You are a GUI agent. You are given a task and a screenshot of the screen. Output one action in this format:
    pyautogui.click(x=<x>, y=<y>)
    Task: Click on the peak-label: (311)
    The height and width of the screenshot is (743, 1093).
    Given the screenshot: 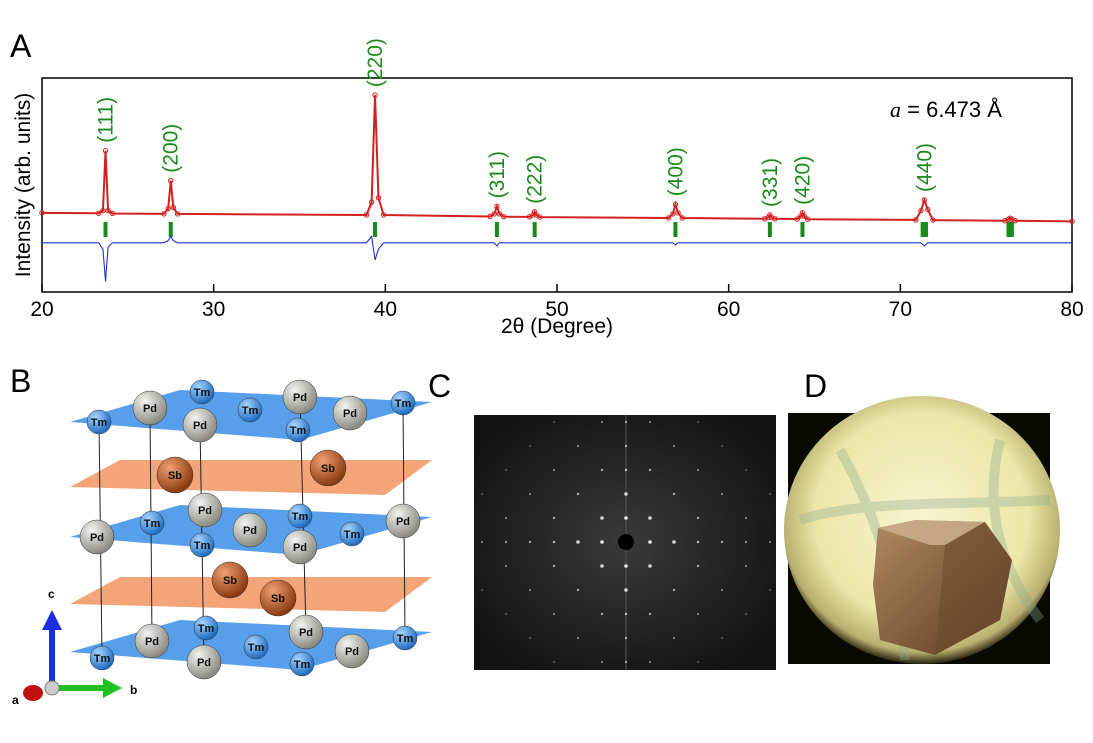 What is the action you would take?
    pyautogui.click(x=497, y=174)
    